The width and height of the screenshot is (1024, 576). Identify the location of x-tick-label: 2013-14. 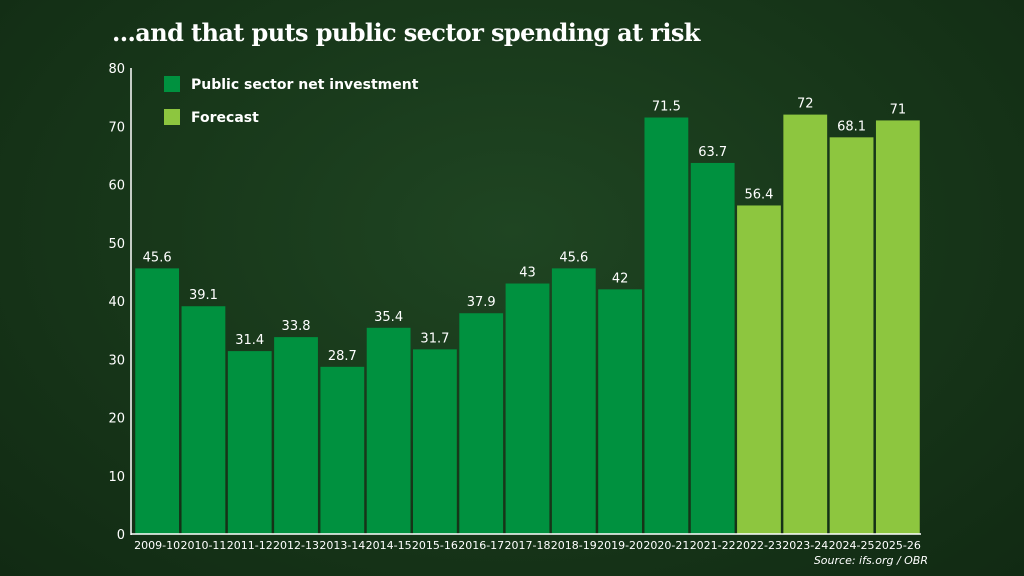
(342, 545).